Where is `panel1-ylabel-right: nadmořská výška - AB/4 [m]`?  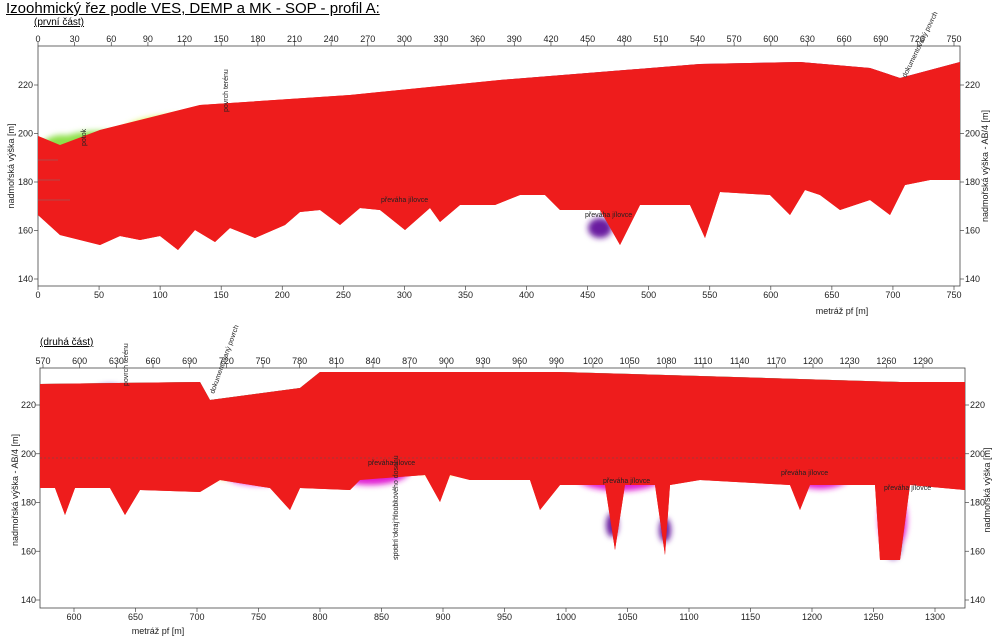
panel1-ylabel-right: nadmořská výška - AB/4 [m] is located at coordinates (985, 166).